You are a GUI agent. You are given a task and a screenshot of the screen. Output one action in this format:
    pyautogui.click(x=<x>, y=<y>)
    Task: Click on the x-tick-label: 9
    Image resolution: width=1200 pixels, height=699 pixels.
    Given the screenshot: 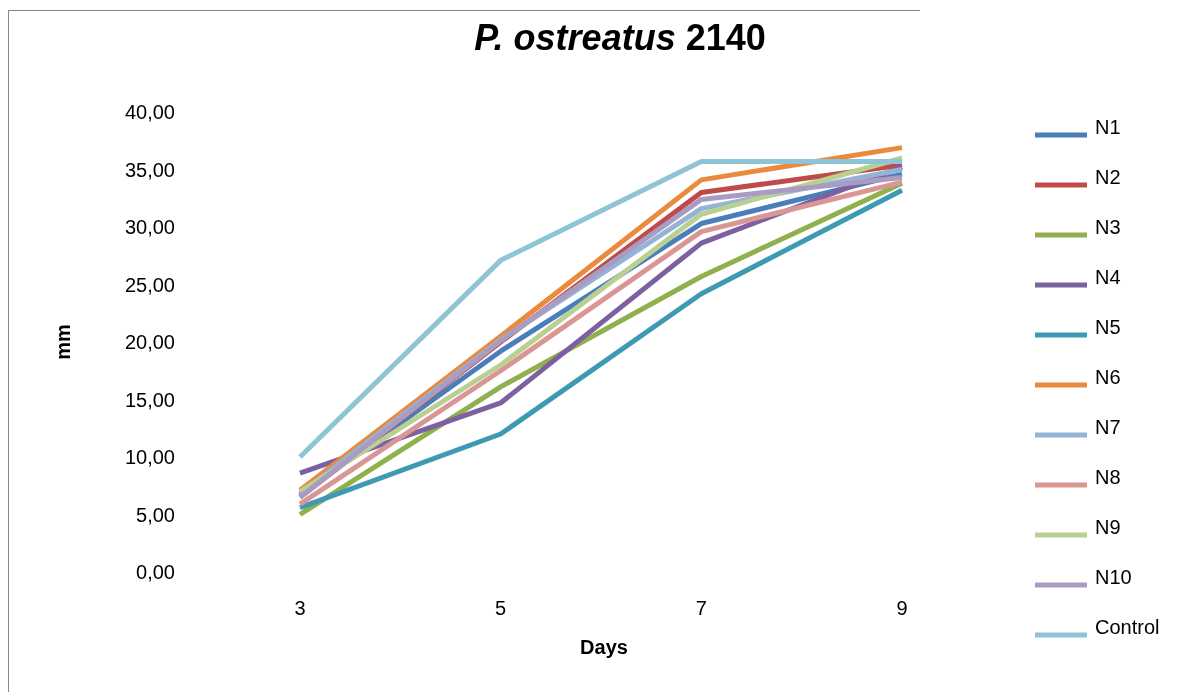 What is the action you would take?
    pyautogui.click(x=902, y=608)
    